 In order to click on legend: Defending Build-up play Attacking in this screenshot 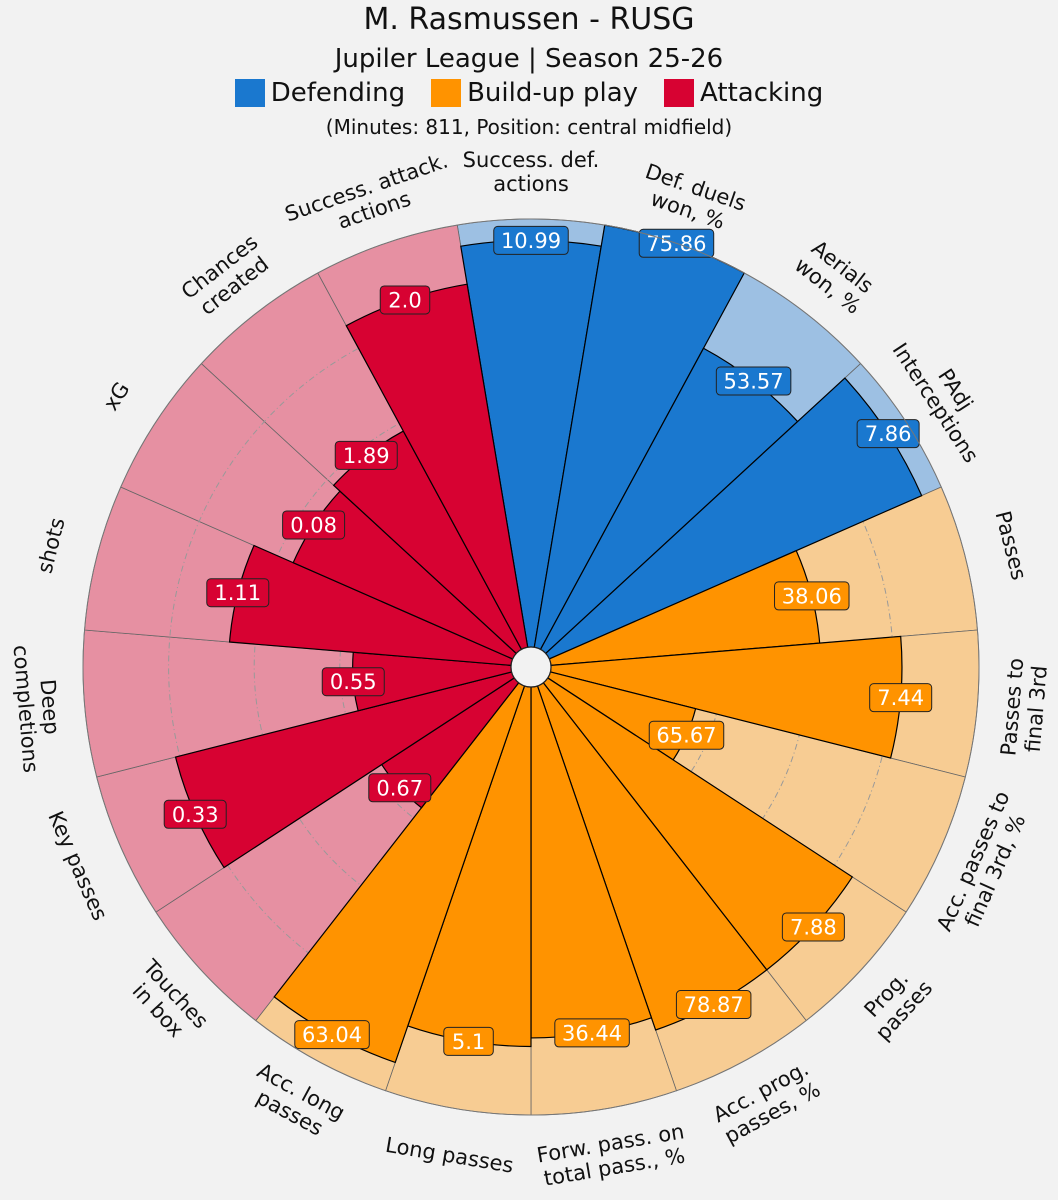, I will do `click(529, 93)`.